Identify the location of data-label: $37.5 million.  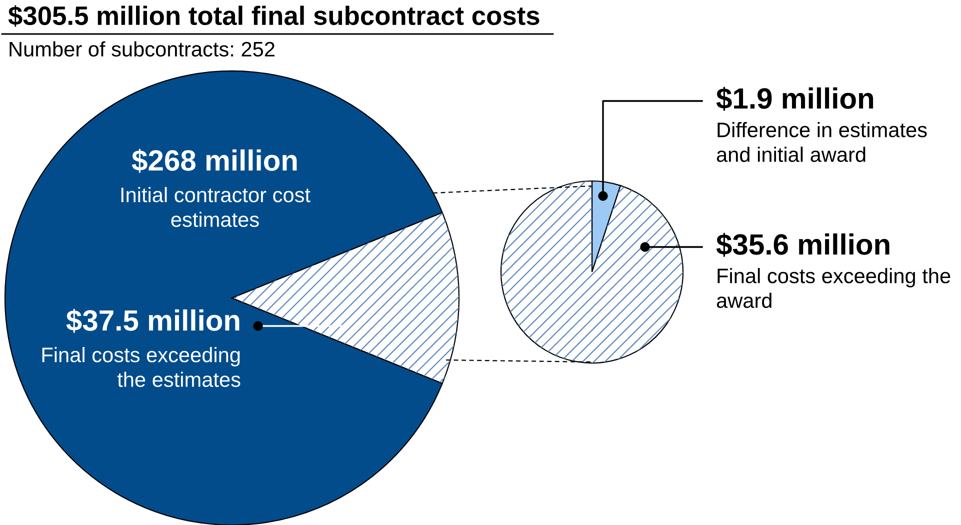
(153, 320).